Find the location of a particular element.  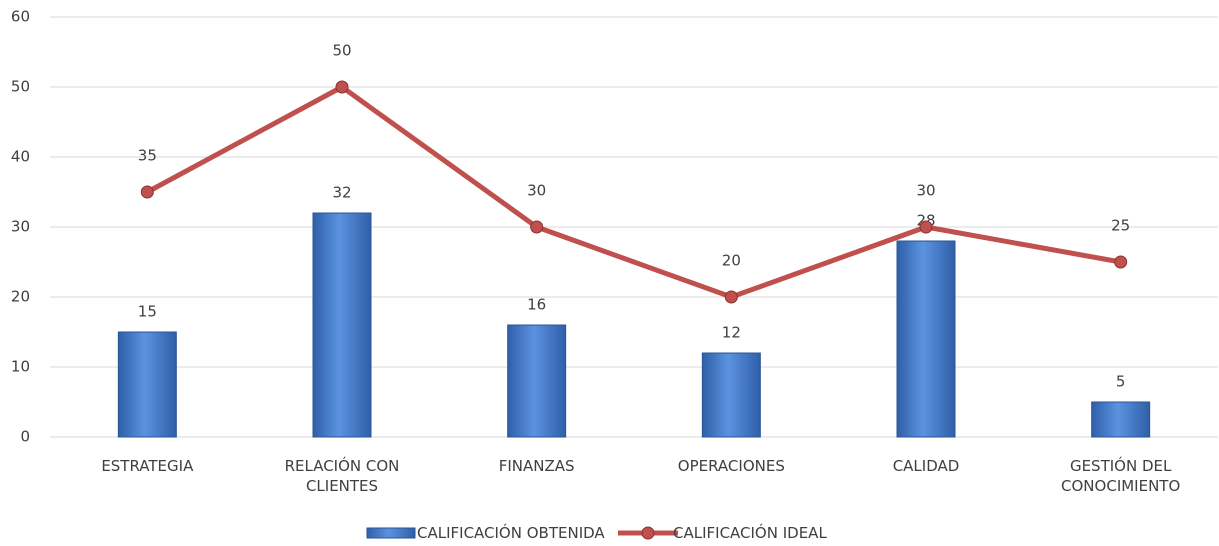

y-tick-label: 0 is located at coordinates (25, 437).